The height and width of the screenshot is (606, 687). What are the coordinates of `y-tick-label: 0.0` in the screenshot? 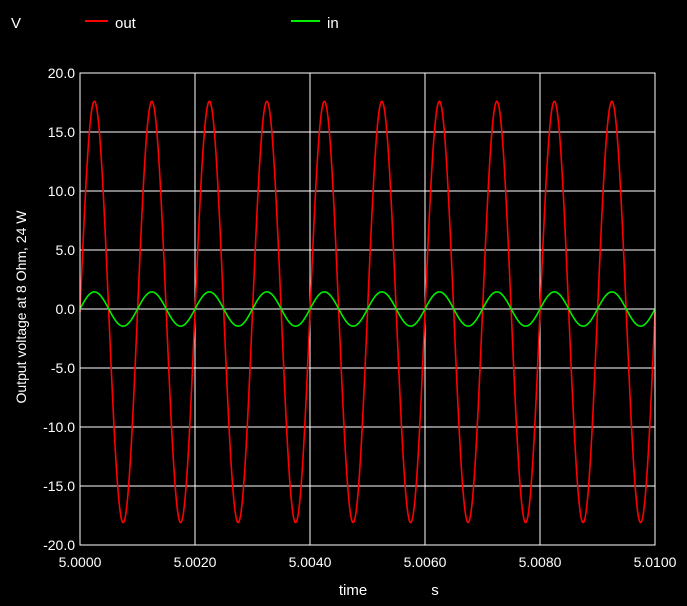 It's located at (66, 309).